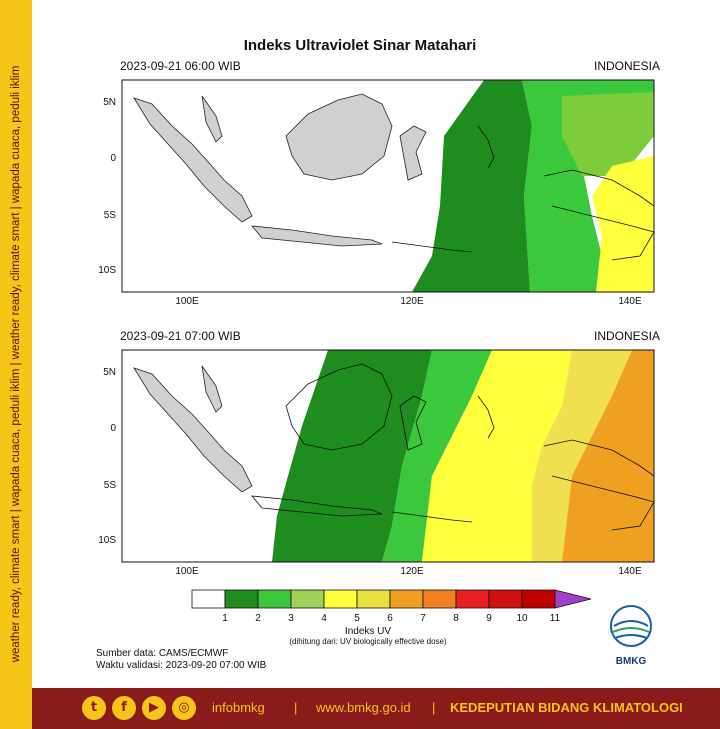  I want to click on legend-tick-label: 3, so click(291, 618).